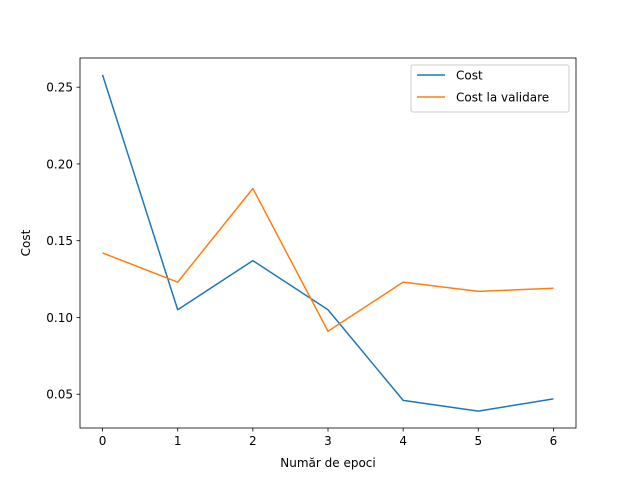  I want to click on y-axis-ticks: 0.05 0.10 0.15 0.20 0.25, so click(63, 241).